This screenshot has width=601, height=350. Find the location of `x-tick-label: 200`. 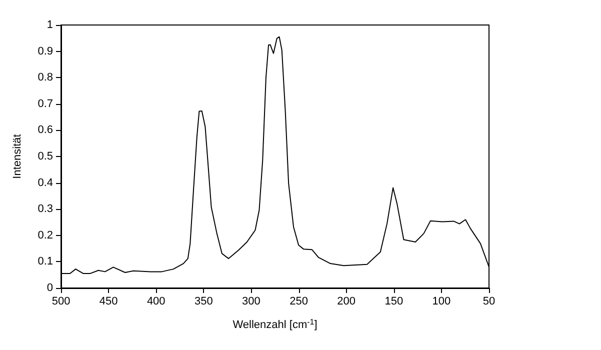

x-tick-label: 200 is located at coordinates (346, 302).